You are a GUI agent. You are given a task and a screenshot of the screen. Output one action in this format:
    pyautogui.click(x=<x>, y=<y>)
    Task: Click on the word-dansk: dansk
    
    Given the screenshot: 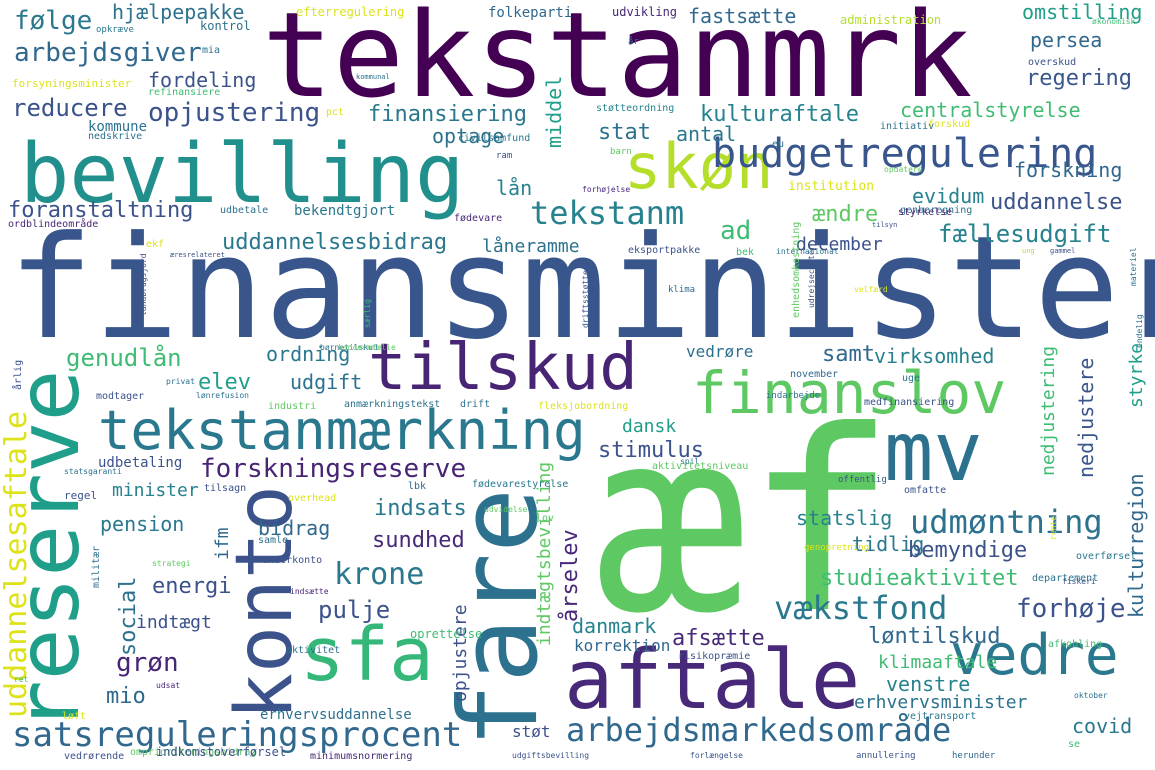 What is the action you would take?
    pyautogui.click(x=649, y=426)
    